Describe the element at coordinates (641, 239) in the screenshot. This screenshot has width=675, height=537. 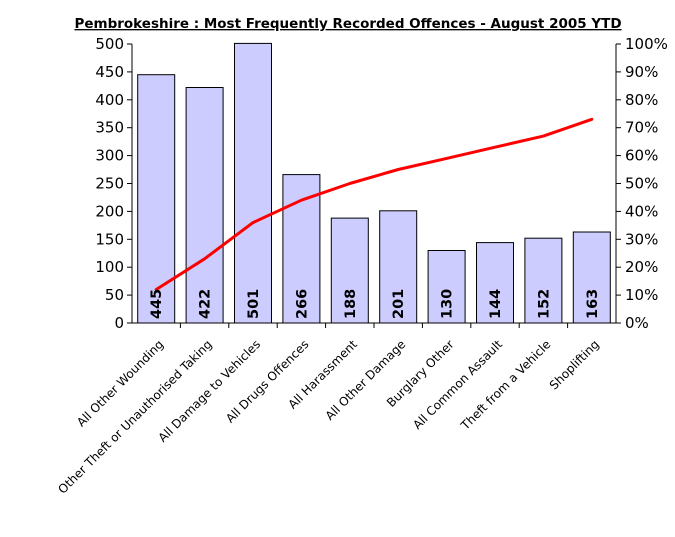
I see `right-tick-3: 30%` at that location.